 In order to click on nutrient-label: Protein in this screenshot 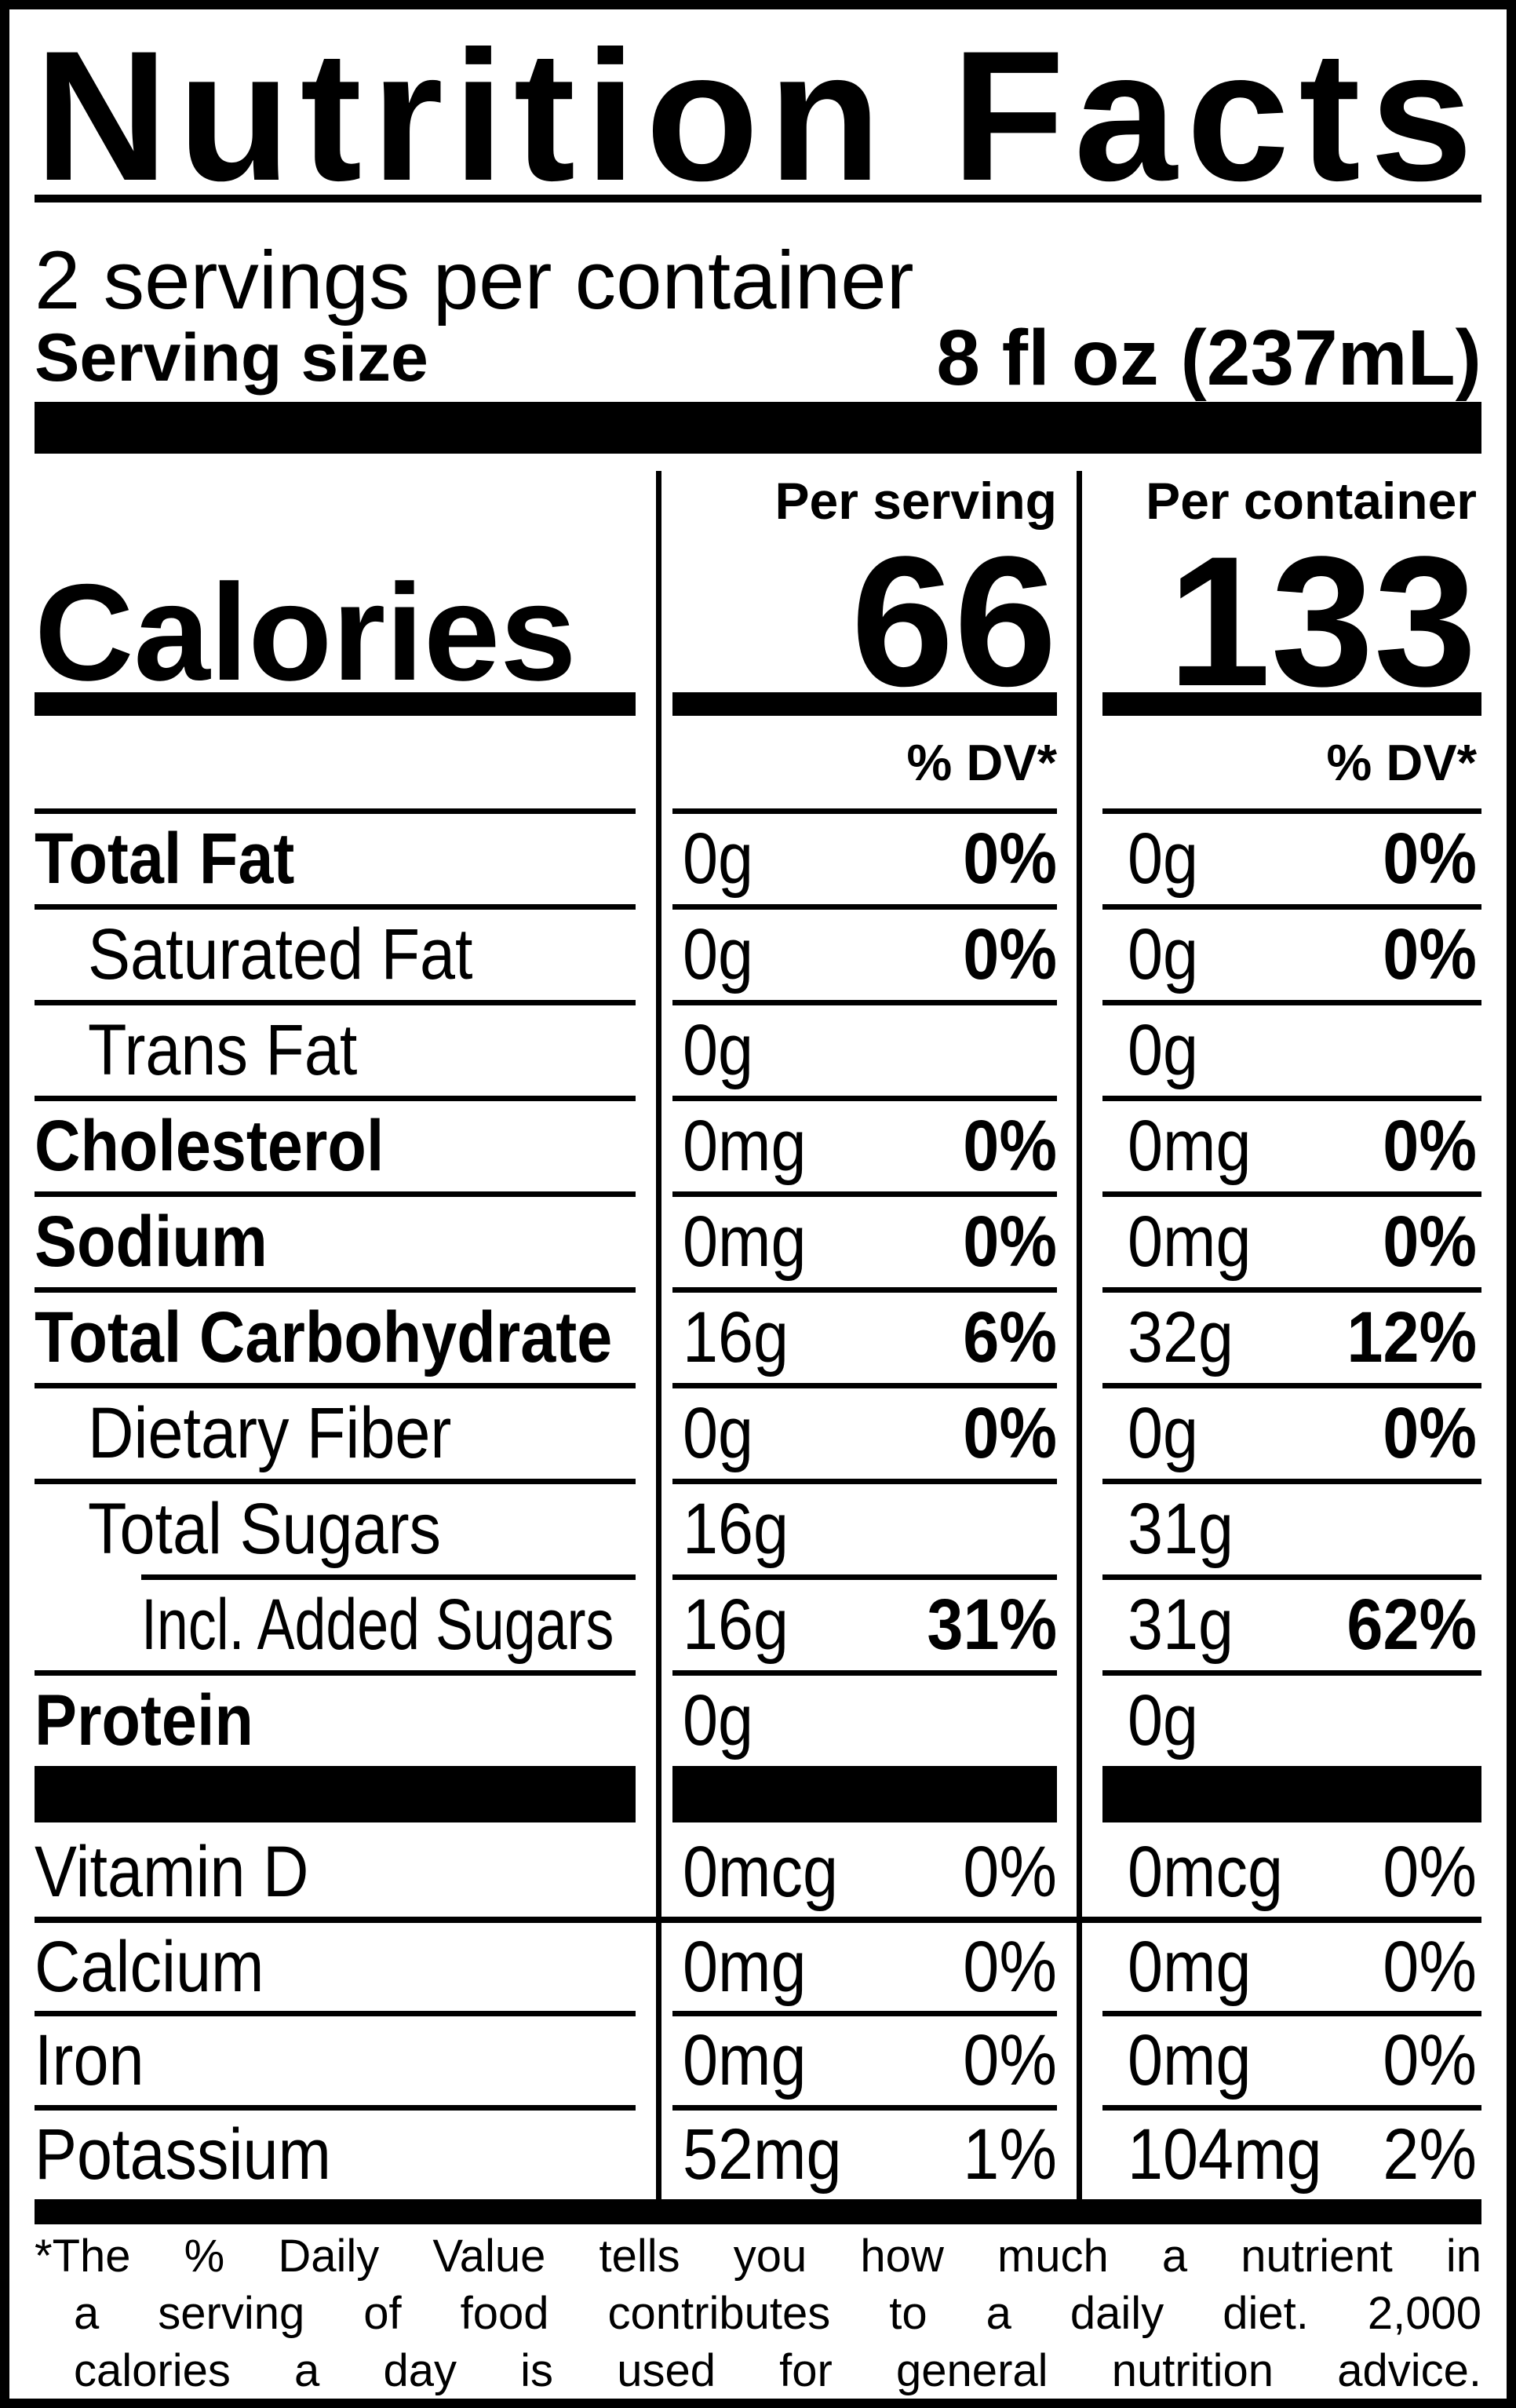, I will do `click(144, 1720)`.